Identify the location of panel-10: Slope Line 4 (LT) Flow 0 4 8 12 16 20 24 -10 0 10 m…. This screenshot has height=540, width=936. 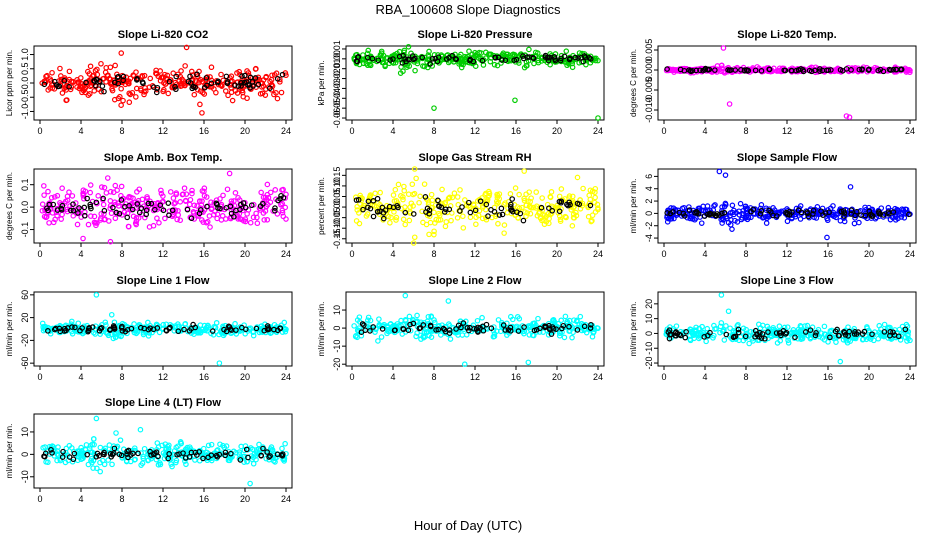
(149, 450).